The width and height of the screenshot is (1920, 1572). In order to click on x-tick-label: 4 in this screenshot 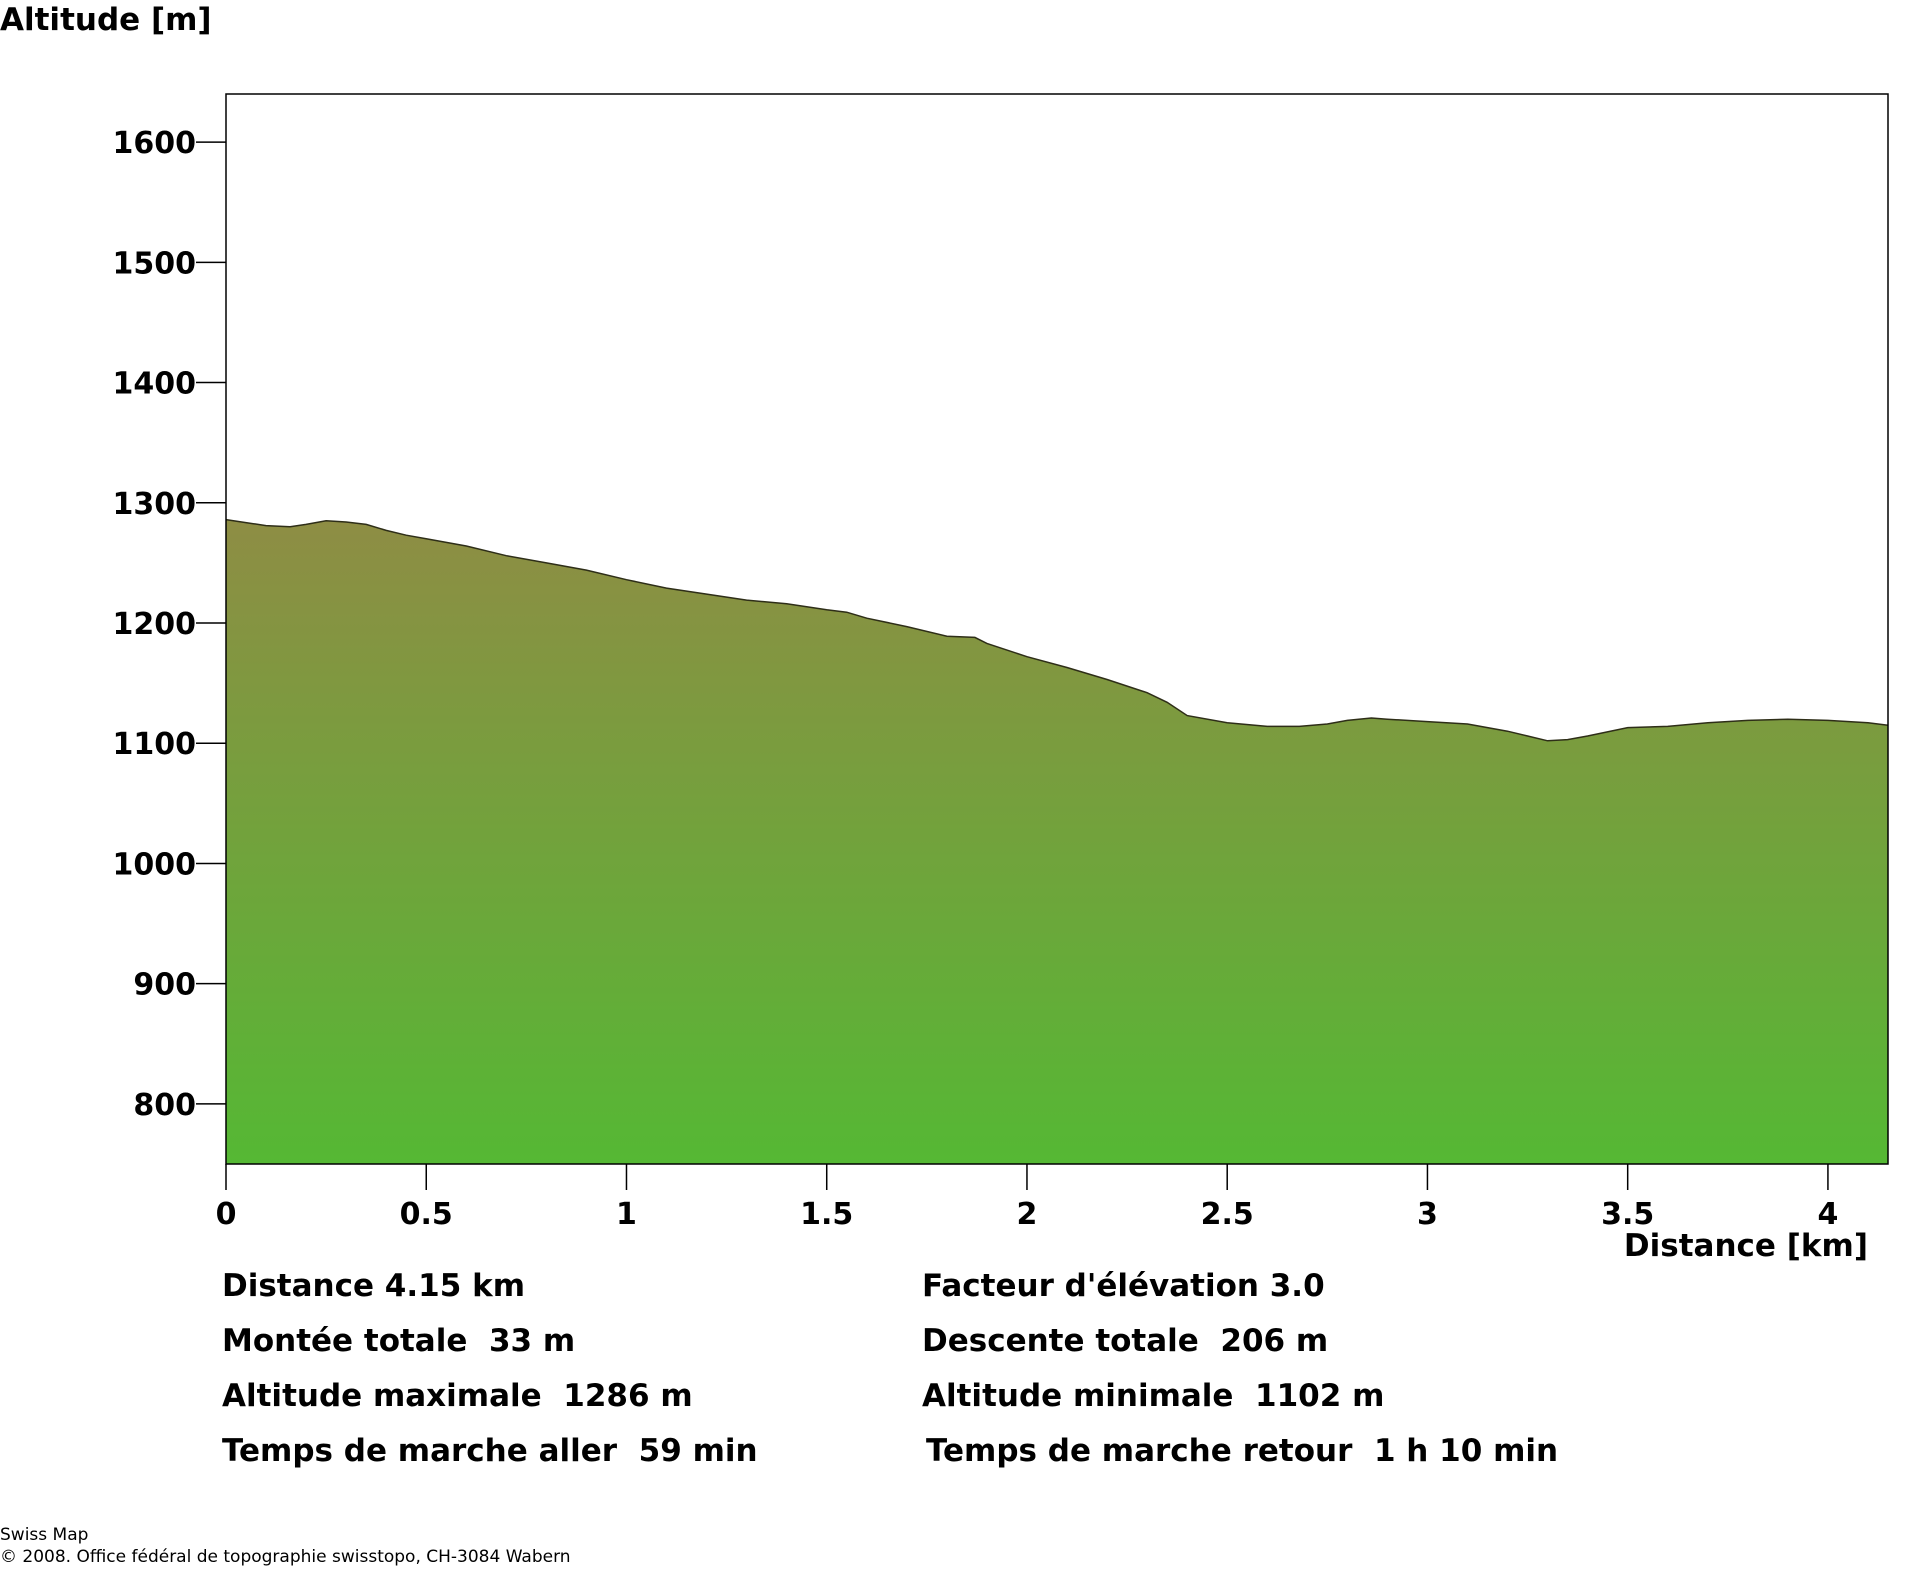, I will do `click(1827, 1214)`.